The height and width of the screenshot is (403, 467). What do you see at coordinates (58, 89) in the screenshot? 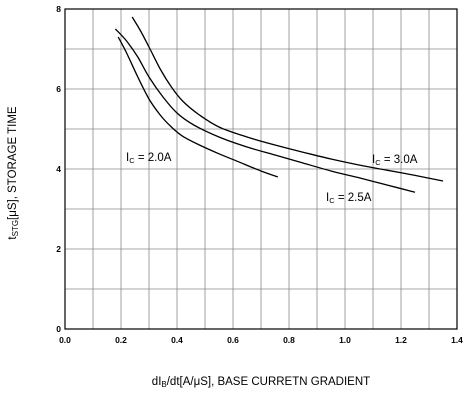
I see `y-tick-label: 6` at bounding box center [58, 89].